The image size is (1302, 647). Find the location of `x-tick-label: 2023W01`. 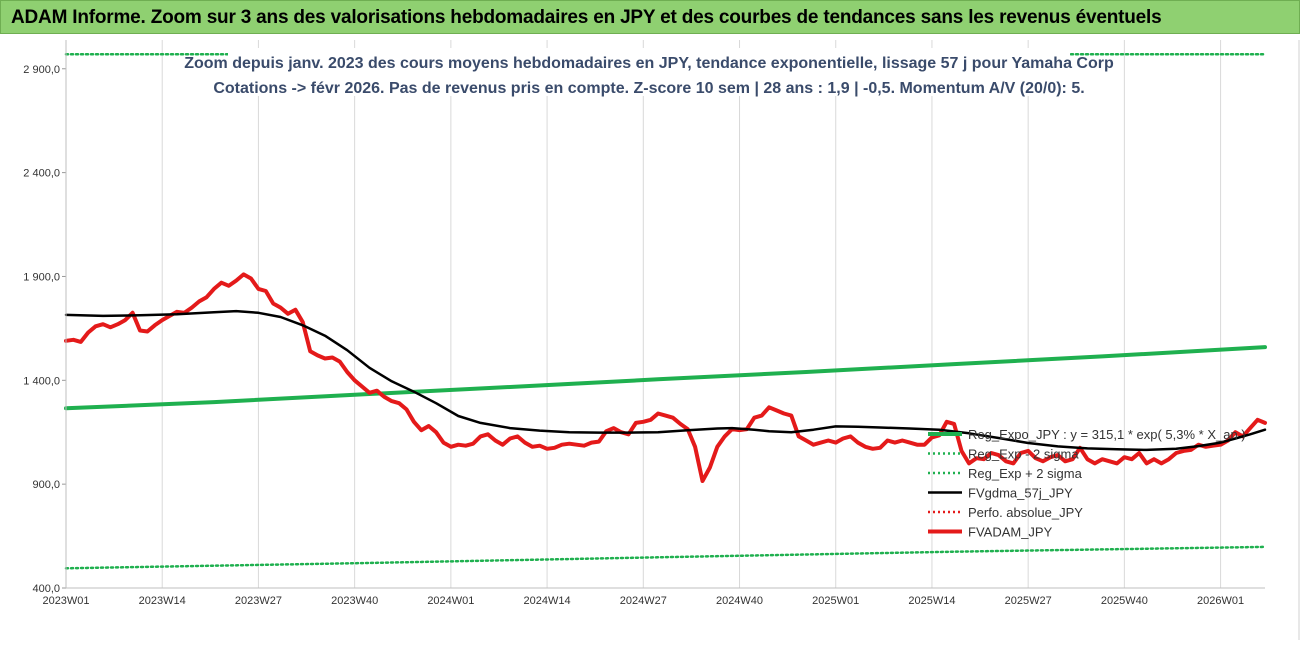

x-tick-label: 2023W01 is located at coordinates (65, 601).